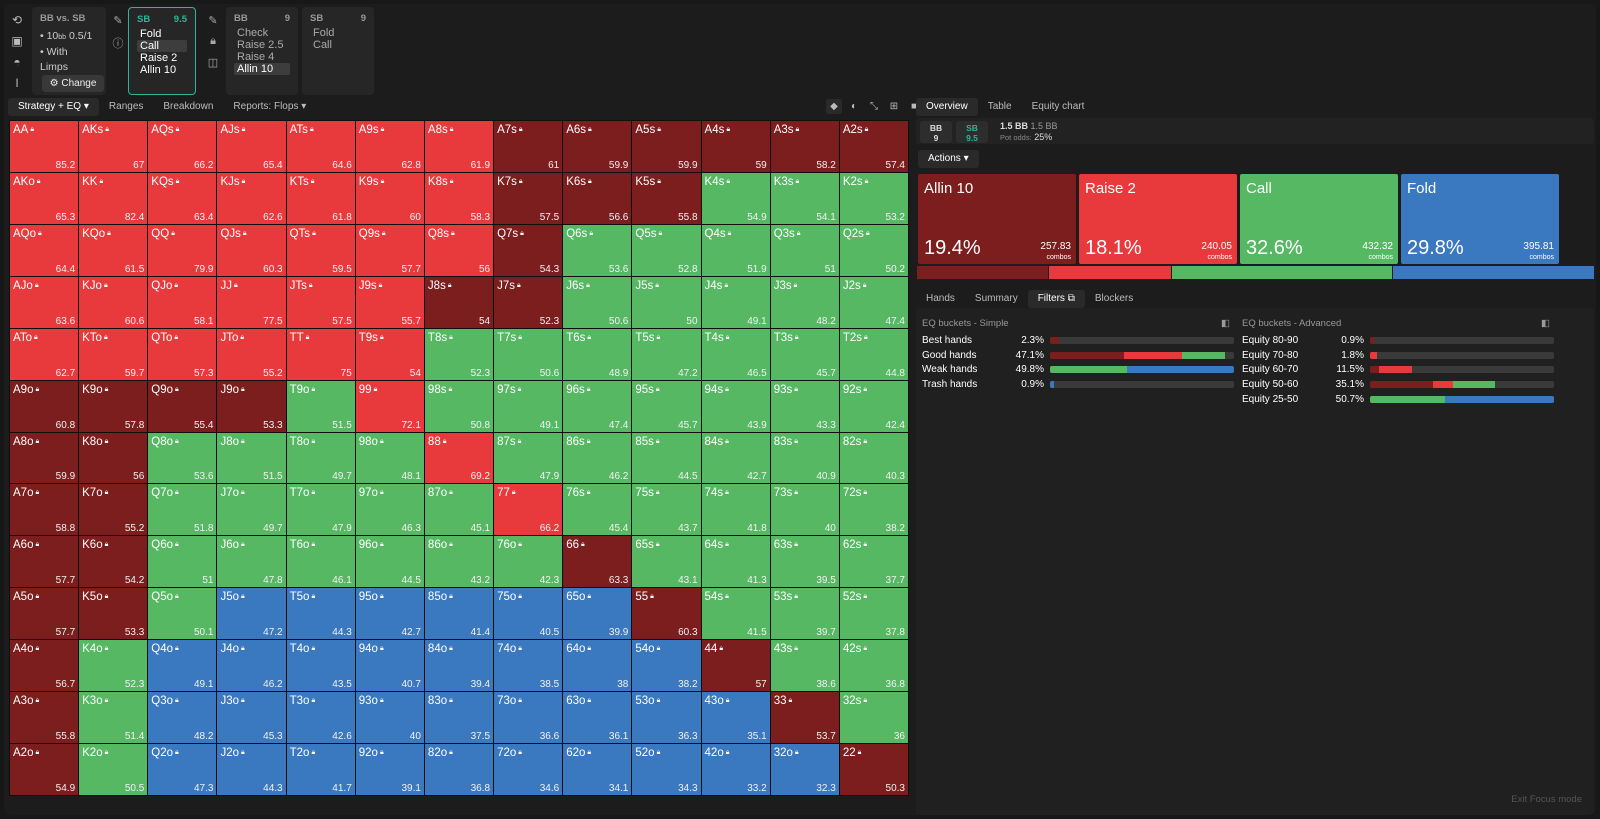 The image size is (1600, 819). I want to click on hand-cell: 77 🔒︎ 66.2, so click(528, 510).